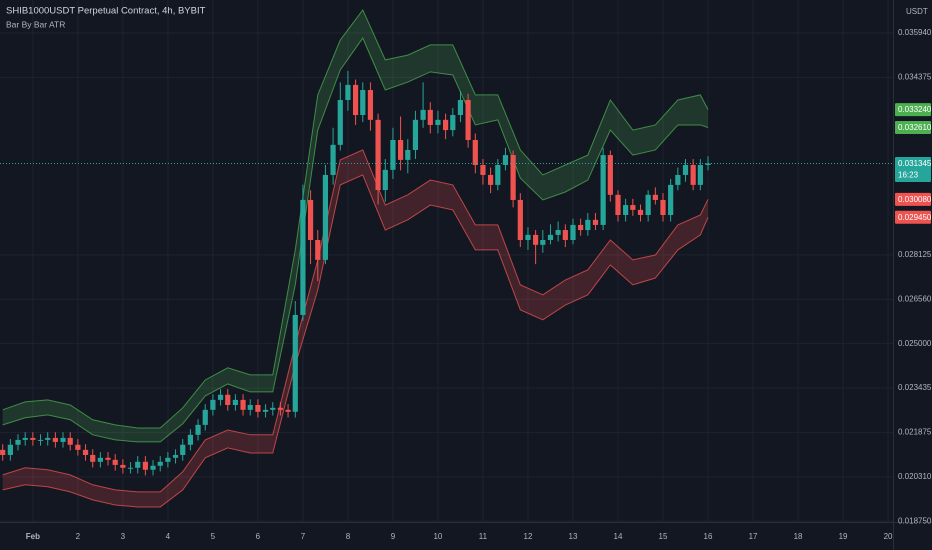  Describe the element at coordinates (888, 536) in the screenshot. I see `x-tick-label: 20` at that location.